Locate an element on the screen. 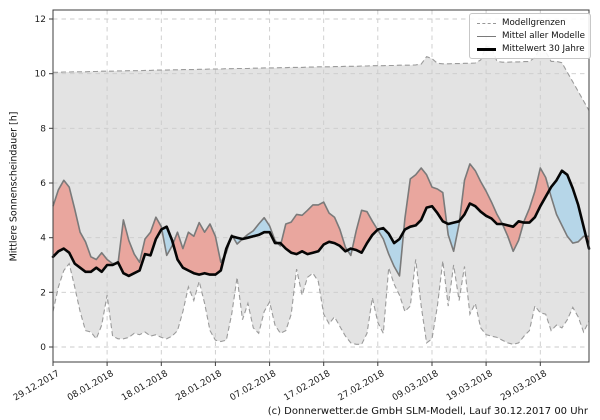 This screenshot has height=420, width=600. y-tick-label: 10 is located at coordinates (41, 75).